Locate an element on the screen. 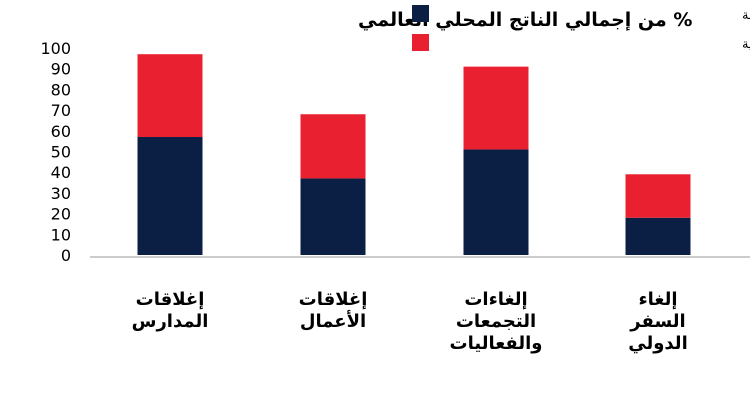 This screenshot has height=406, width=750. y-tick-label: 50 is located at coordinates (61, 152).